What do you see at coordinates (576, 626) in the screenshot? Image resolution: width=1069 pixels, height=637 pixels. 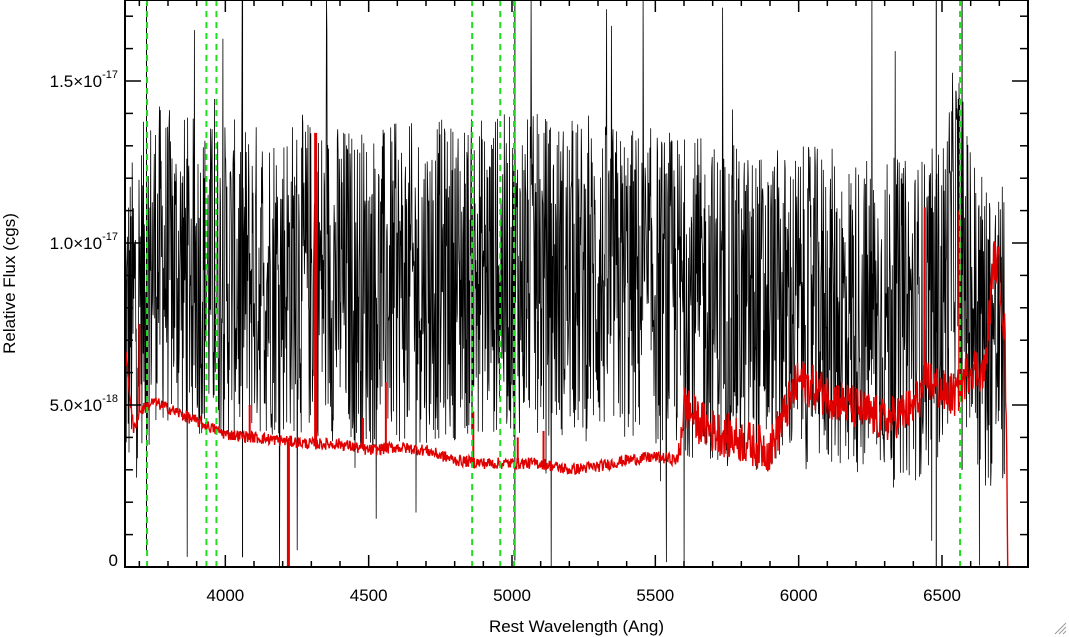 I see `x-axis-title: Rest Wavelength (Ang)` at bounding box center [576, 626].